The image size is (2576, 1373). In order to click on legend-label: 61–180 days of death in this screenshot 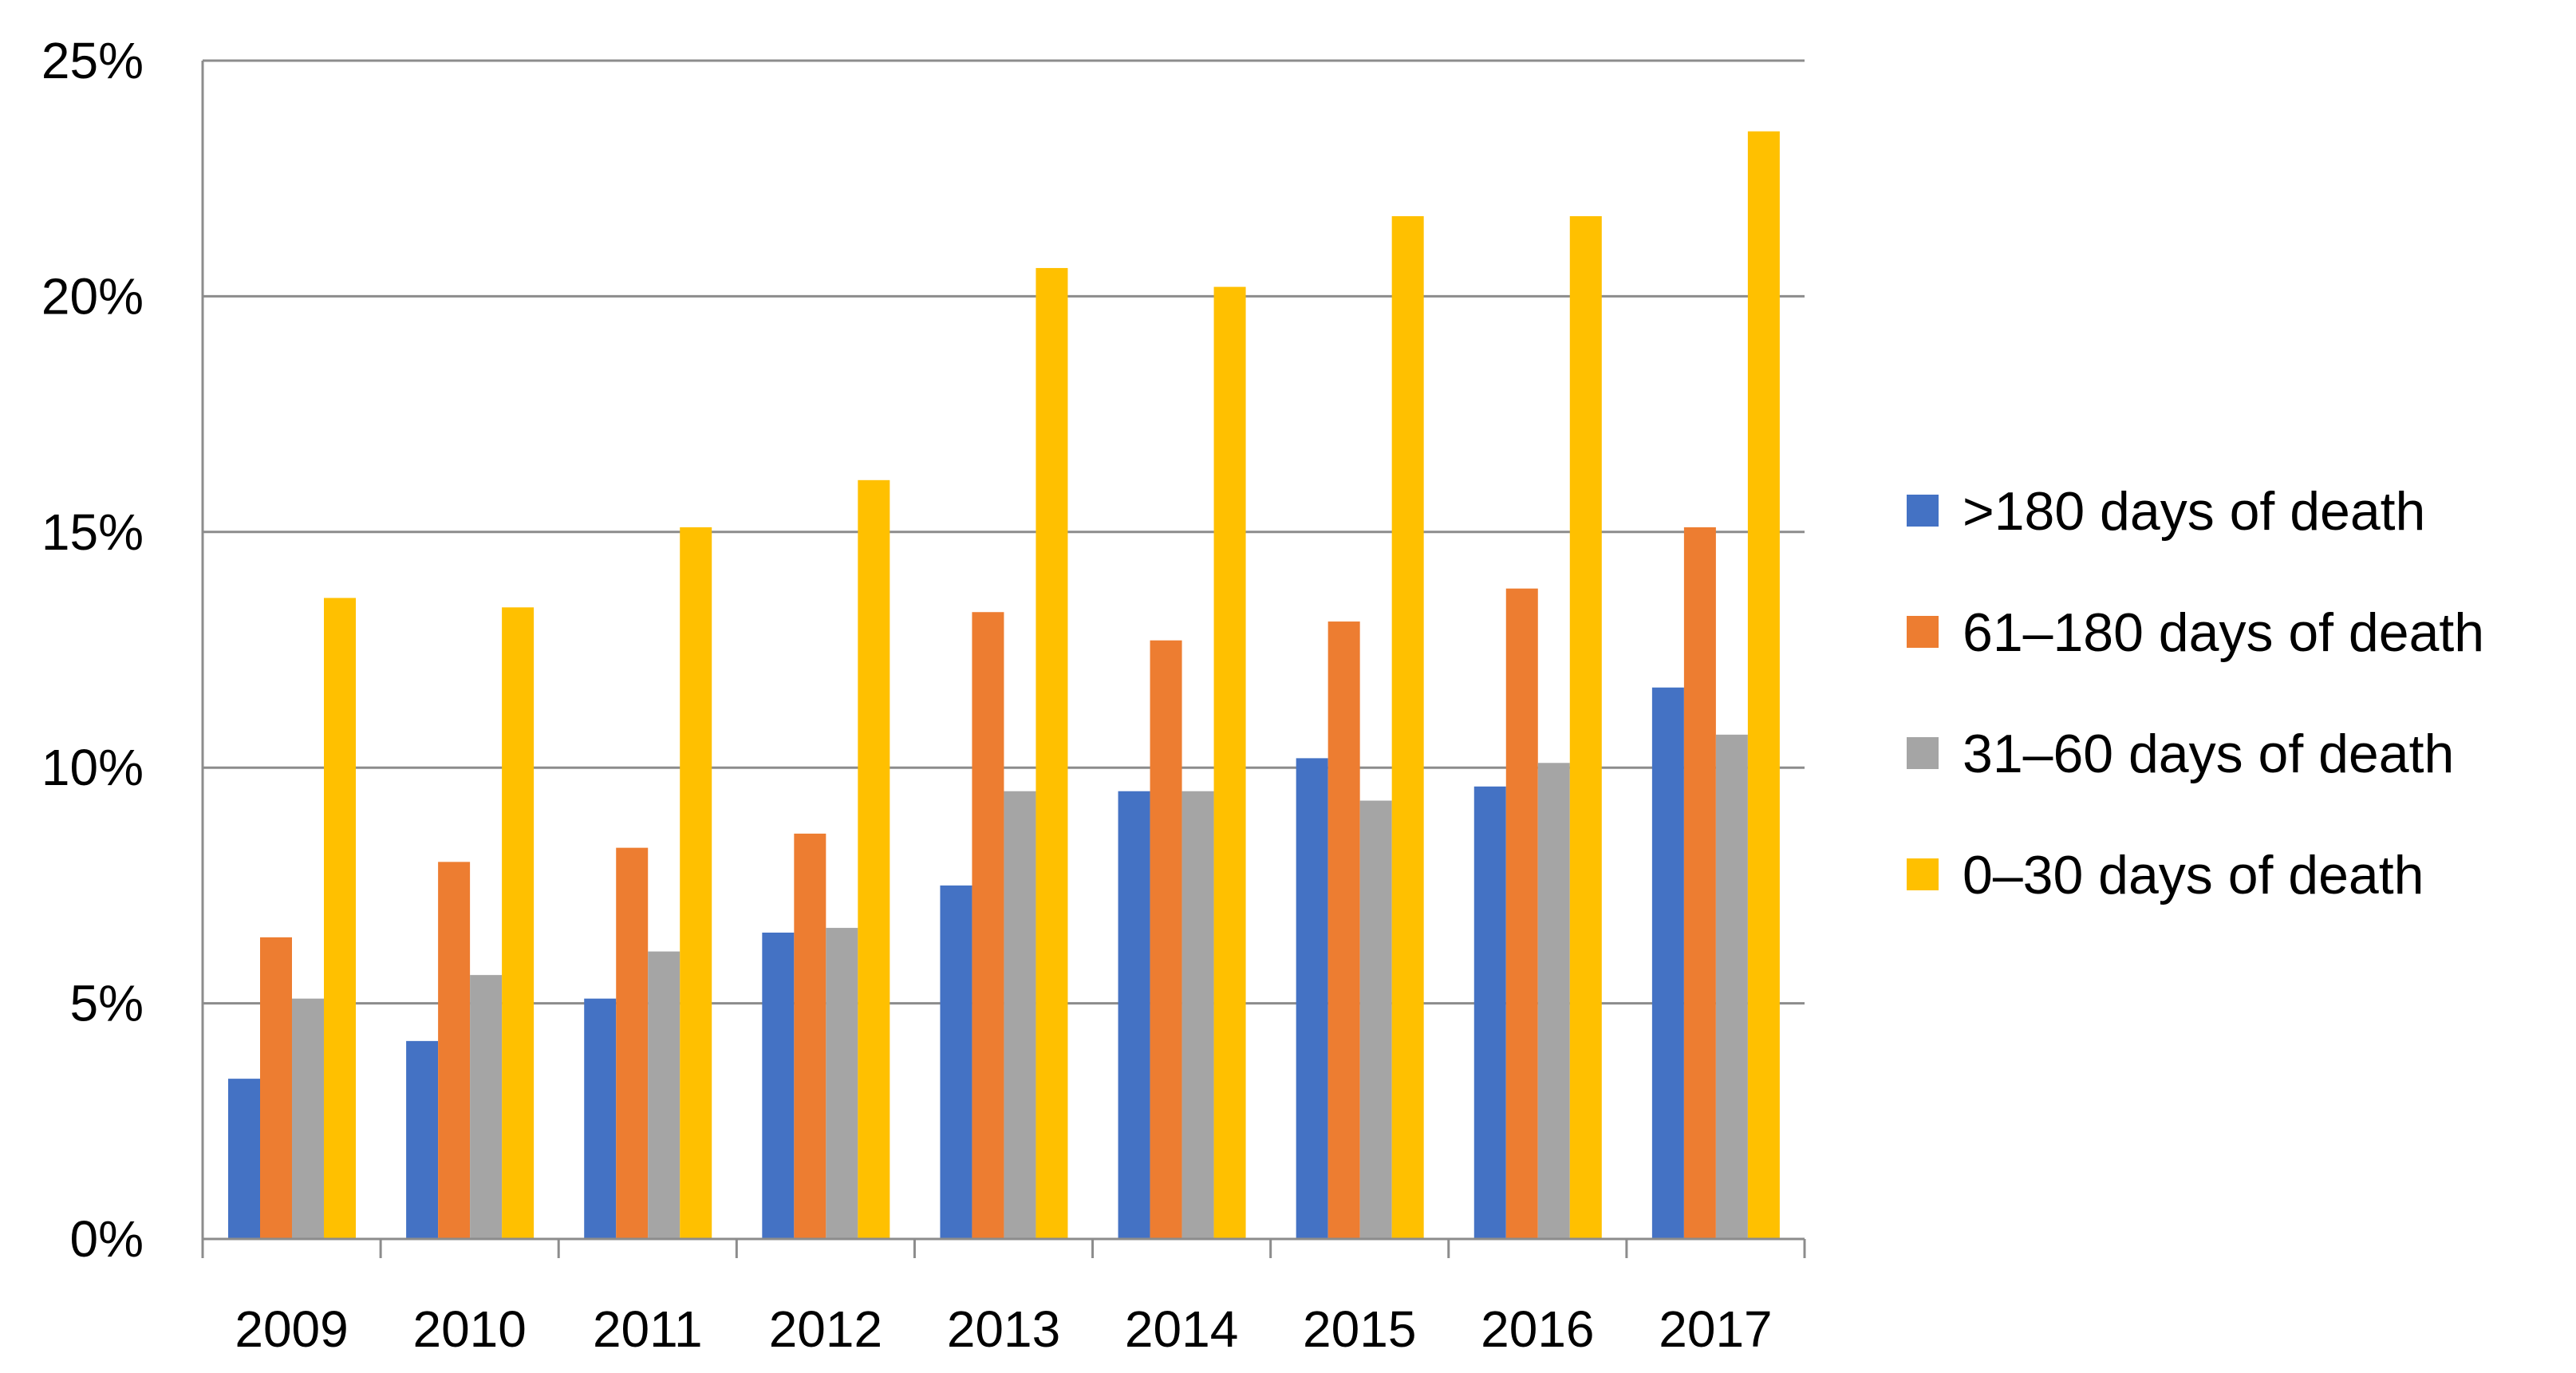, I will do `click(2223, 632)`.